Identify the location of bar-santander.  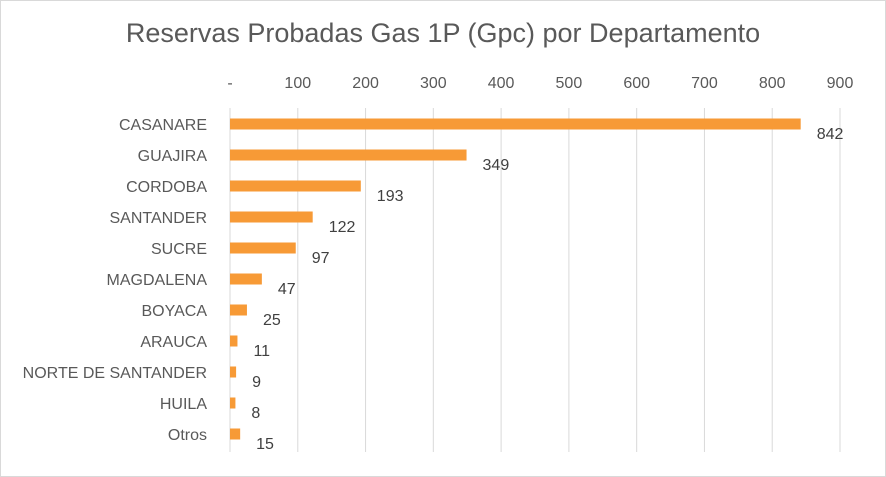
(271, 217).